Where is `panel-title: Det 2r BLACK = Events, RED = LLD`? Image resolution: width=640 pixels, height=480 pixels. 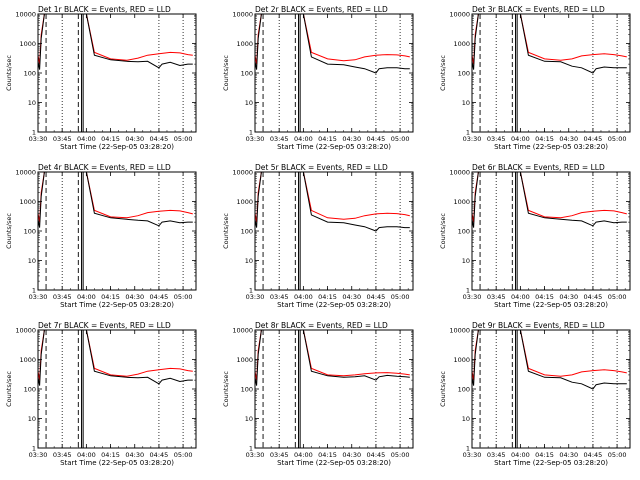 panel-title: Det 2r BLACK = Events, RED = LLD is located at coordinates (321, 9).